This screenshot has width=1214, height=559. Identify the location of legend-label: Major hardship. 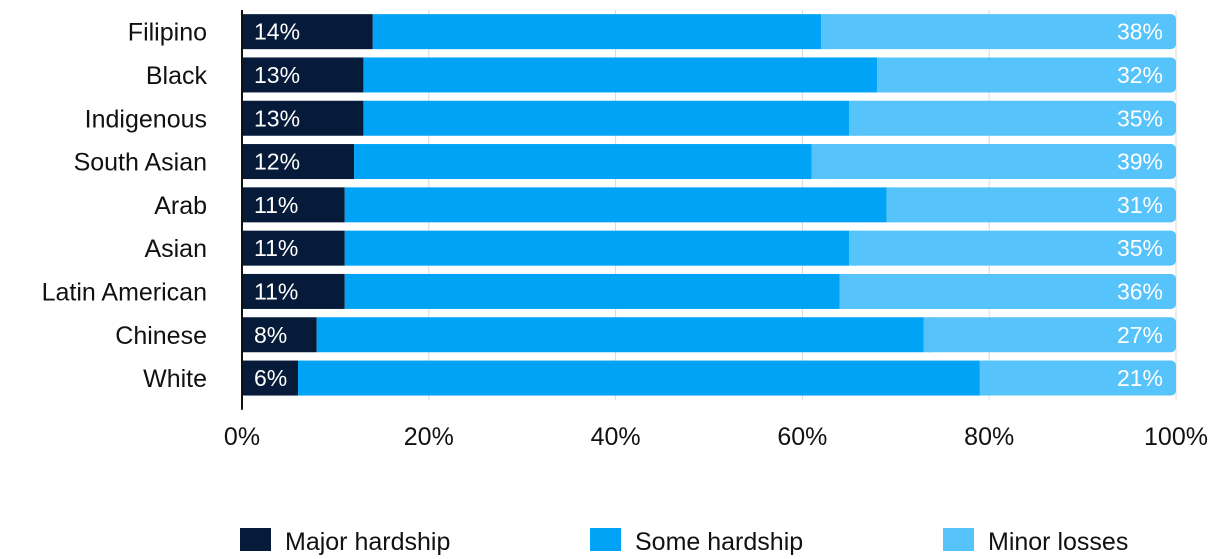
(367, 542).